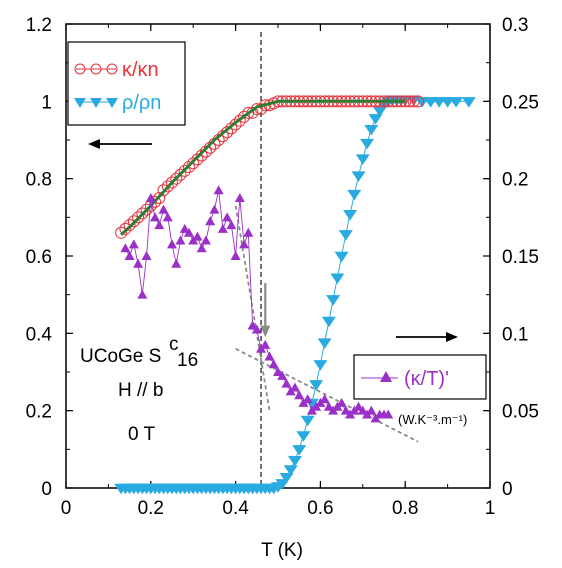 Image resolution: width=562 pixels, height=568 pixels. What do you see at coordinates (174, 344) in the screenshot?
I see `annotation-sup: c` at bounding box center [174, 344].